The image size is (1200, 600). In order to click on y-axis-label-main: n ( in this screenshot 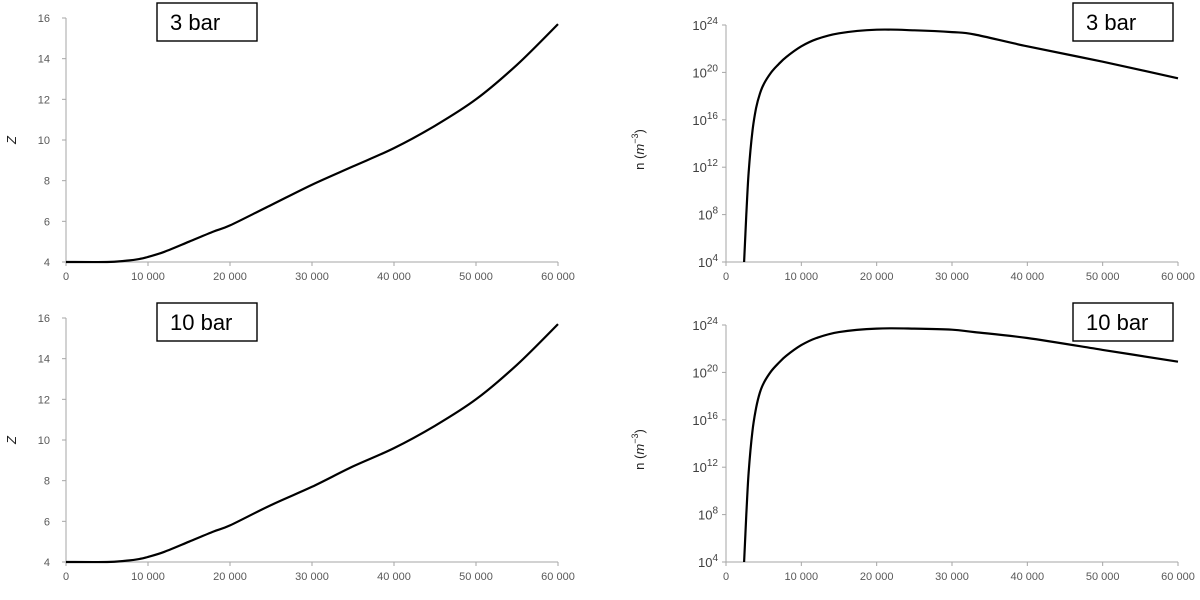, I will do `click(639, 462)`.